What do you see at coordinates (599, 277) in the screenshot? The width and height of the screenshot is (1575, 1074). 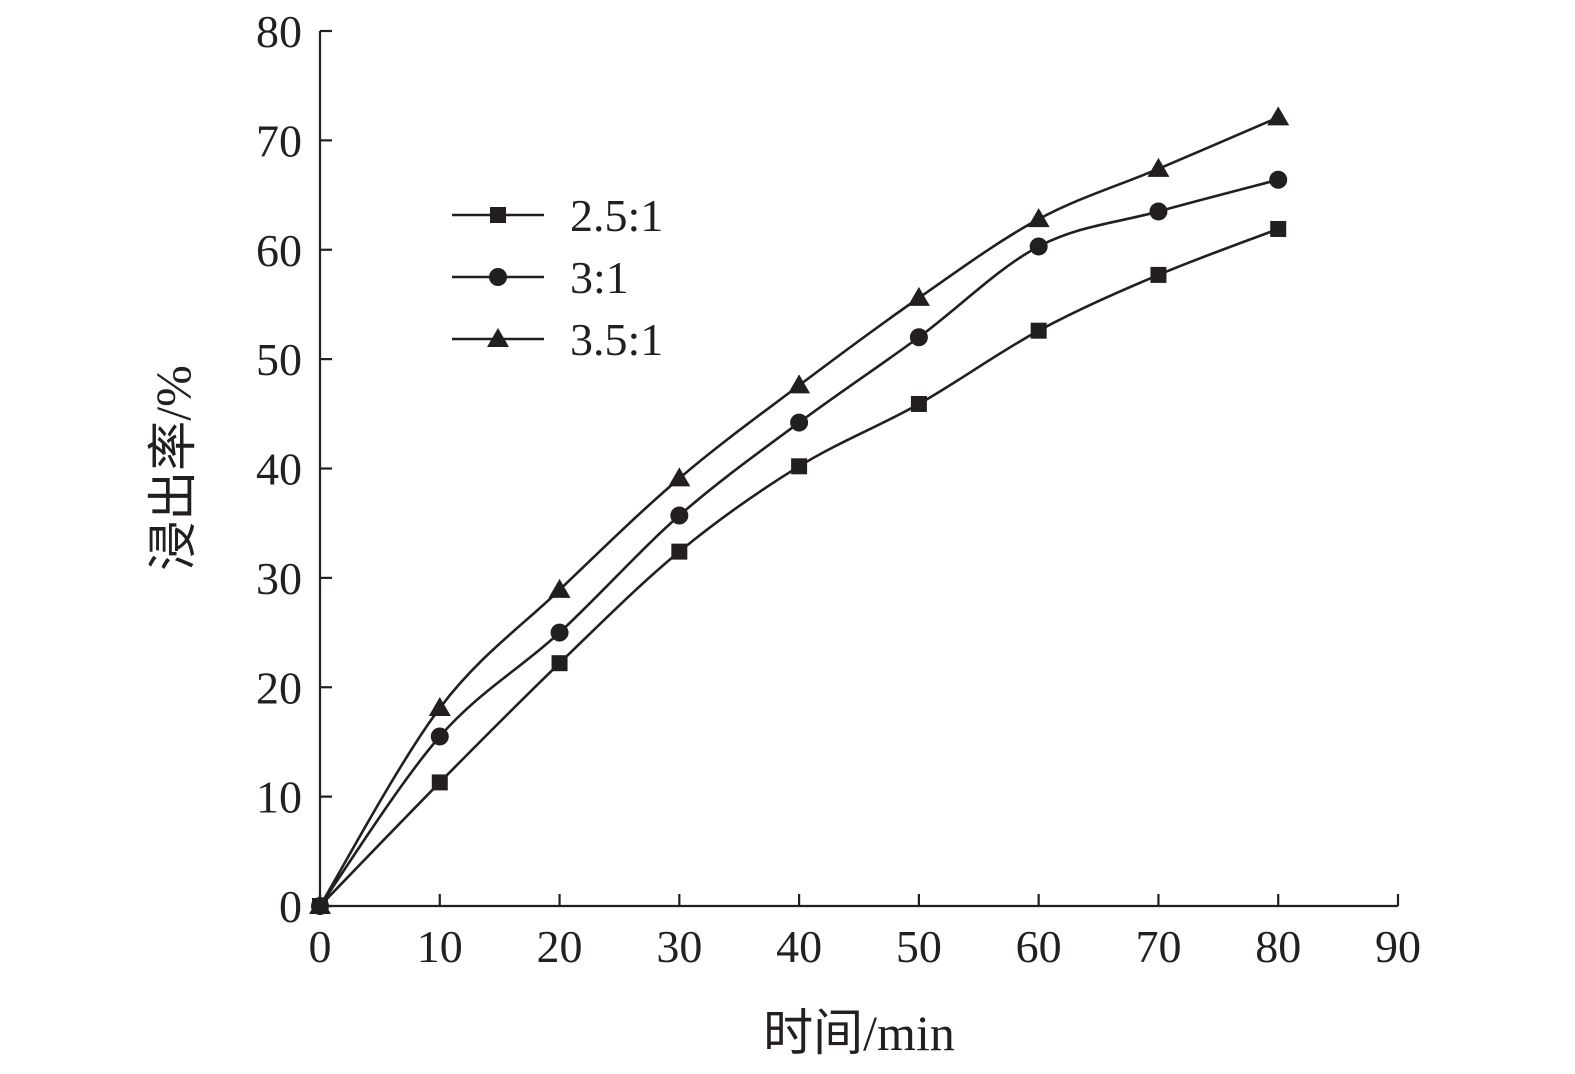 I see `legend-label: 3:1` at bounding box center [599, 277].